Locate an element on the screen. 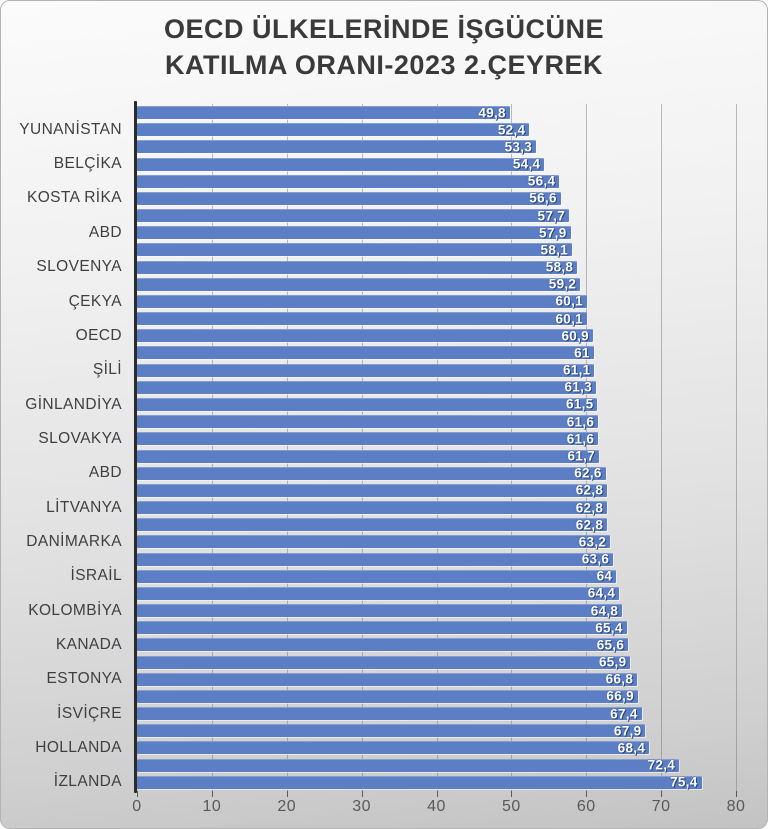  bar-row: 61,7 is located at coordinates (436, 456).